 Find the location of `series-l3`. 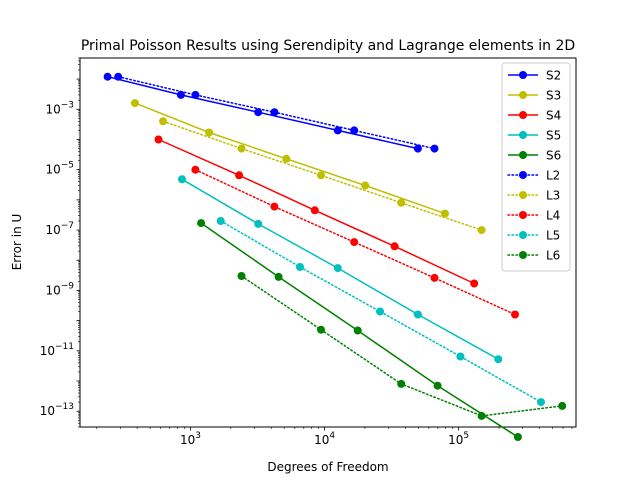

series-l3 is located at coordinates (322, 176).